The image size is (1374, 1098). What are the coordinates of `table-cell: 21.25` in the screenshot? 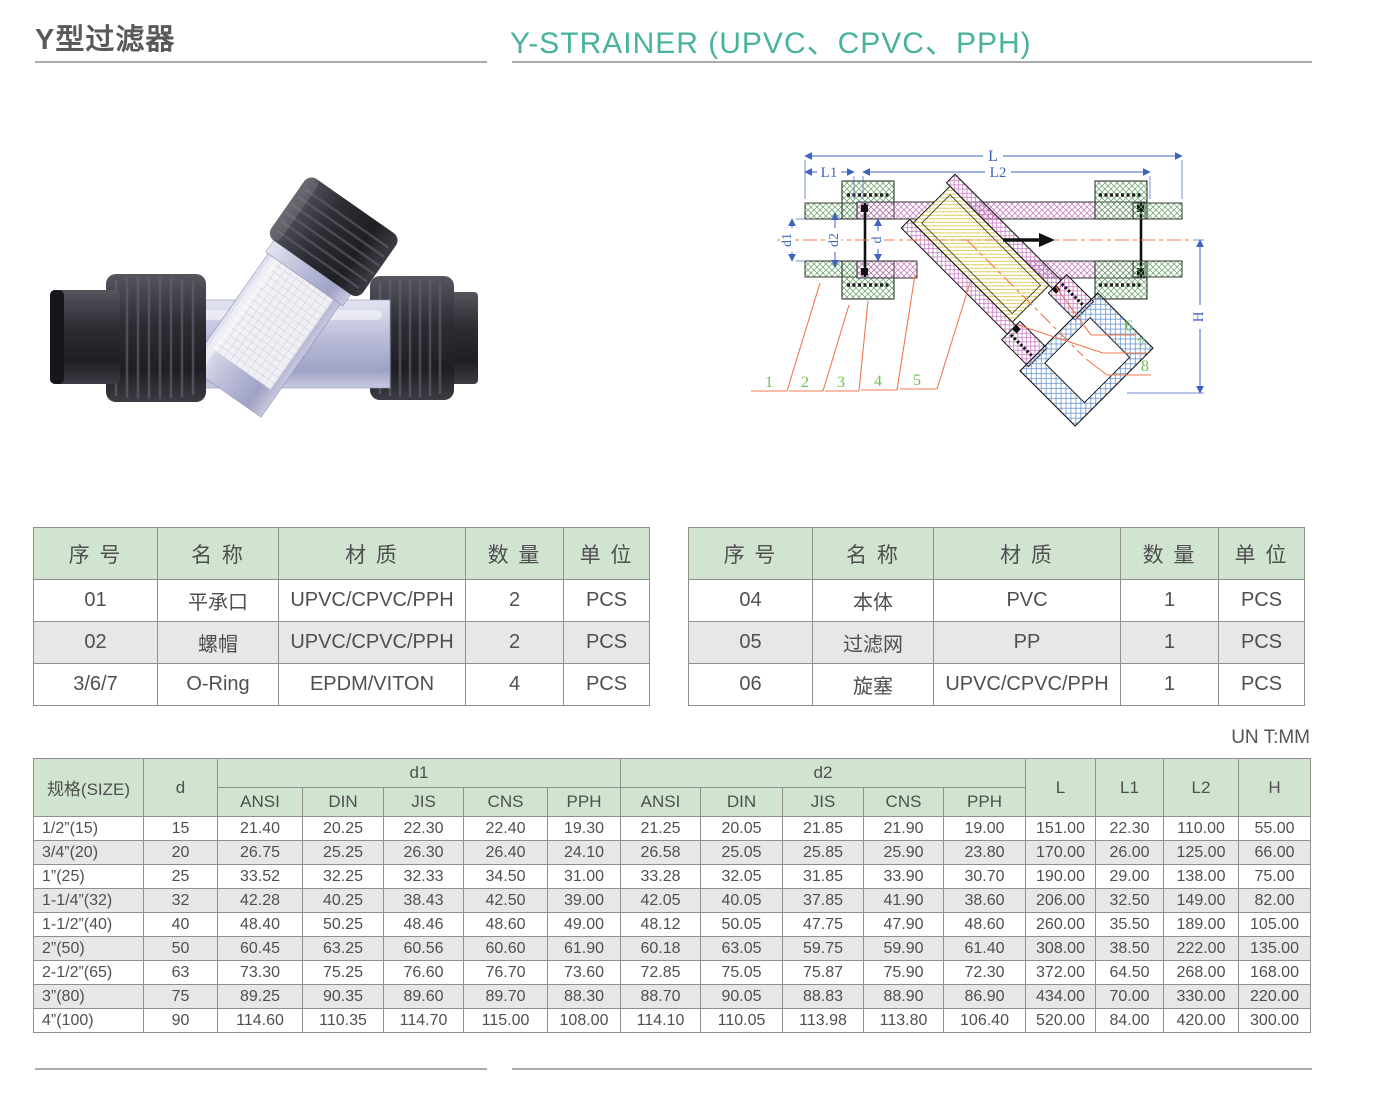 It's located at (660, 828).